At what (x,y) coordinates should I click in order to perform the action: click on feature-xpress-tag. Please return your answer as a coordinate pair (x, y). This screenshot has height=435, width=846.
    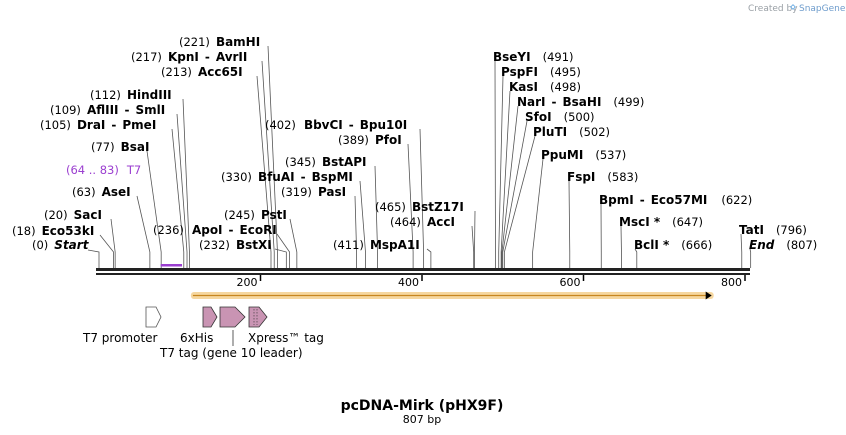
    Looking at the image, I should click on (258, 317).